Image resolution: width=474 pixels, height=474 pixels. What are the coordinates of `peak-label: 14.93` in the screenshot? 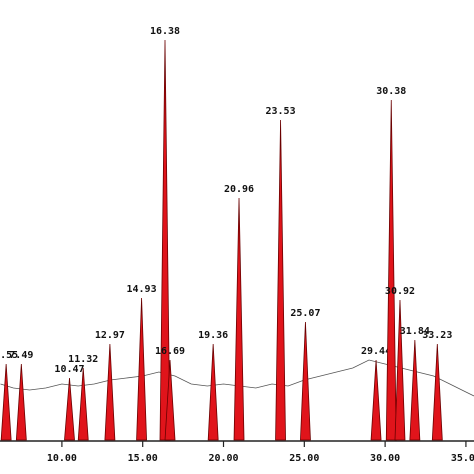 It's located at (142, 289).